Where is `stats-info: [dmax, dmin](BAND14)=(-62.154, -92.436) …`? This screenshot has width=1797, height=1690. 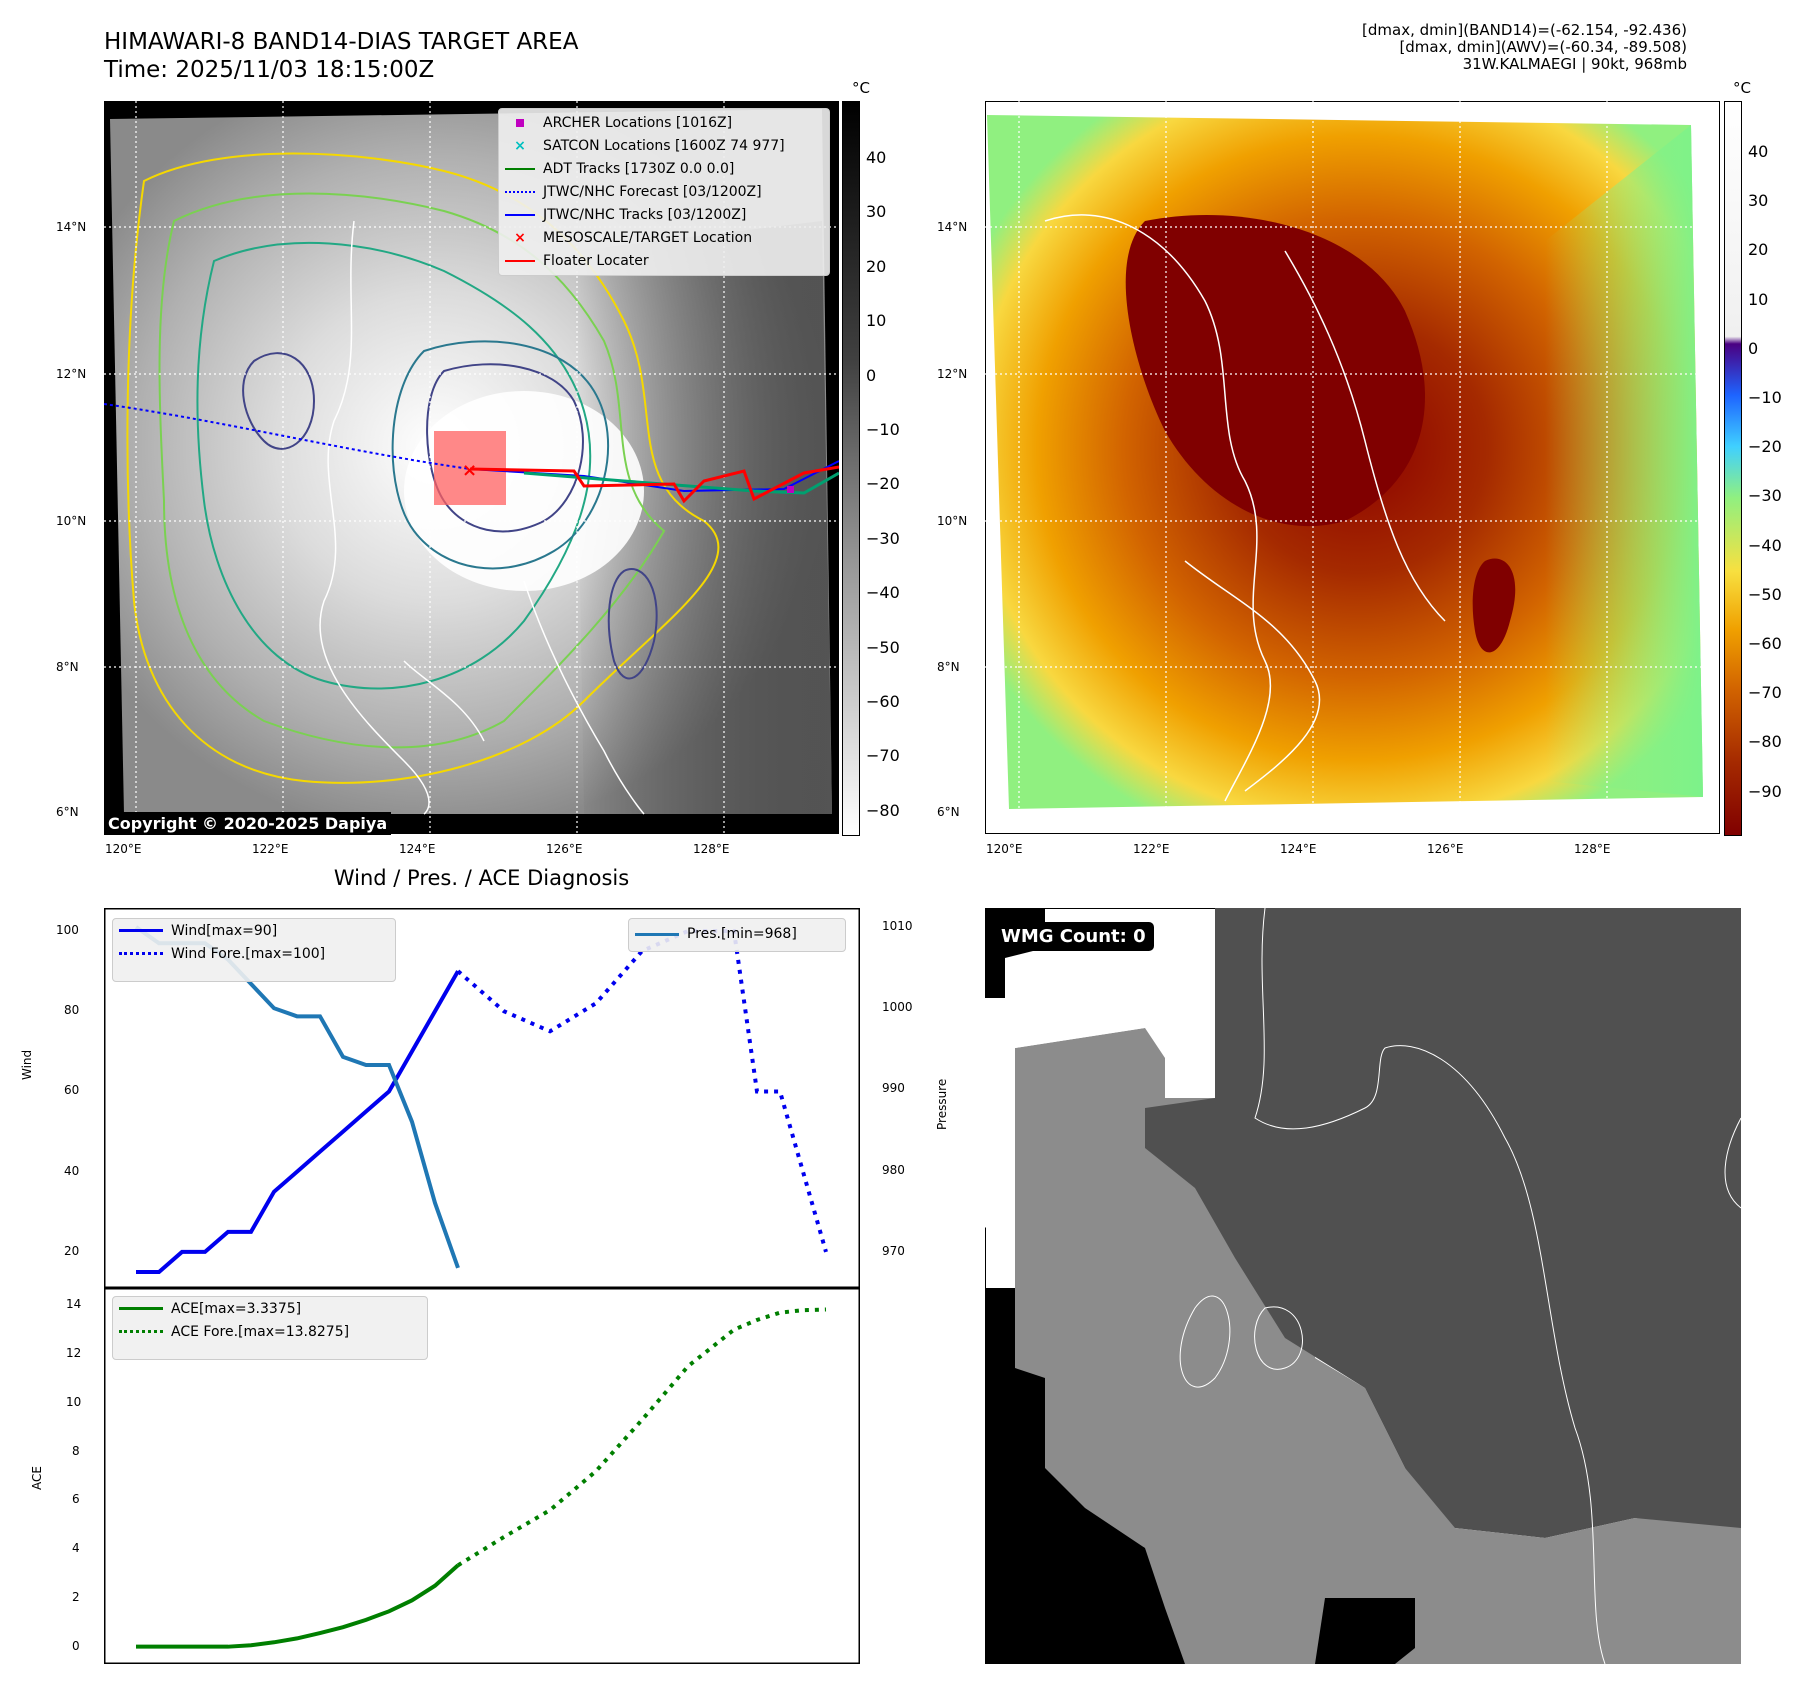
stats-info: [dmax, dmin](BAND14)=(-62.154, -92.436) … is located at coordinates (1524, 47).